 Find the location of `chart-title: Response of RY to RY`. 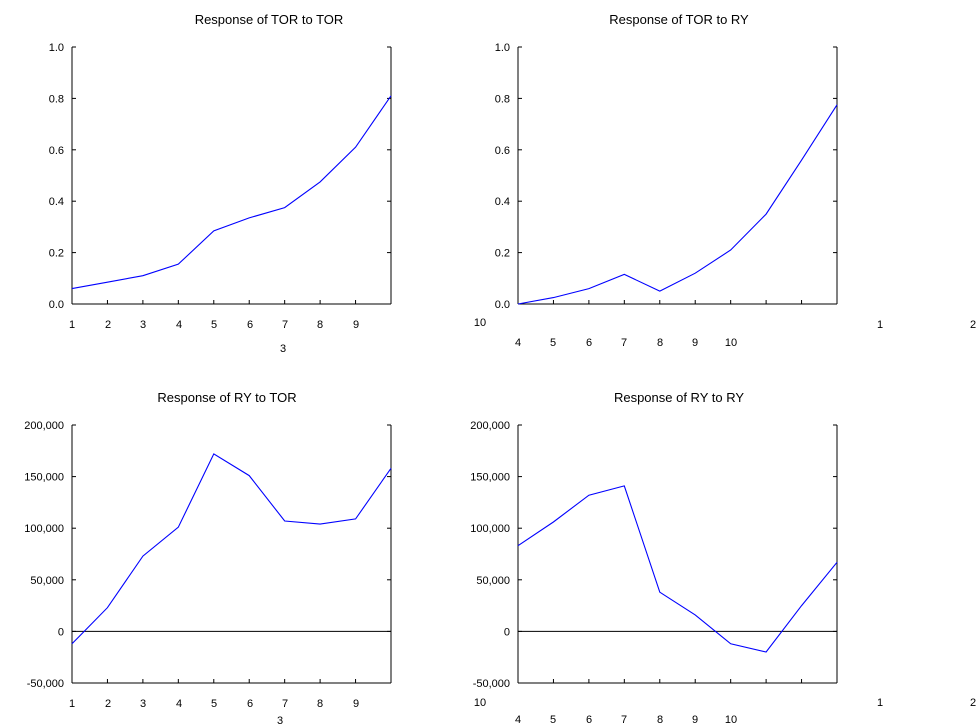

chart-title: Response of RY to RY is located at coordinates (679, 397).